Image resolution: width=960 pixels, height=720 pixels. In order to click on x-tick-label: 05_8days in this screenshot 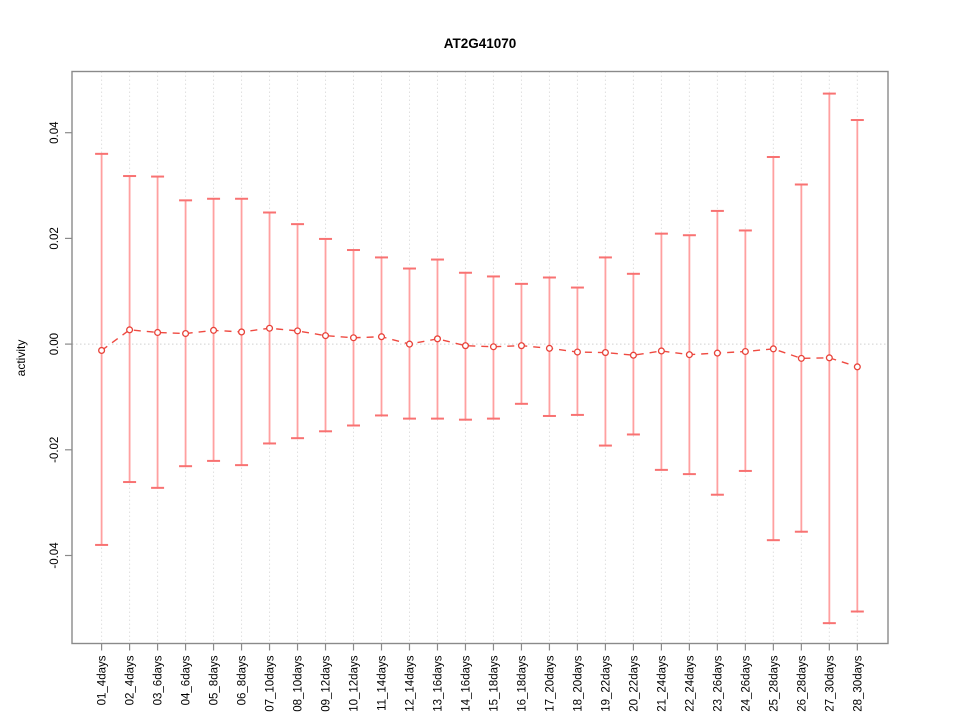, I will do `click(215, 680)`.